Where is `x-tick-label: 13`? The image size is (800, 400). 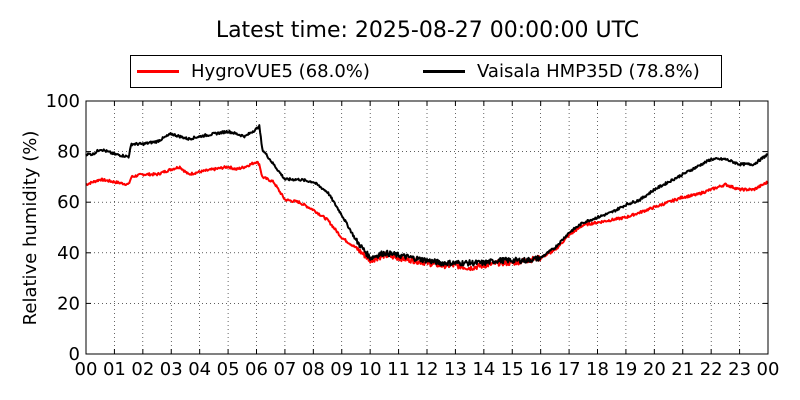
x-tick-label: 13 is located at coordinates (455, 369).